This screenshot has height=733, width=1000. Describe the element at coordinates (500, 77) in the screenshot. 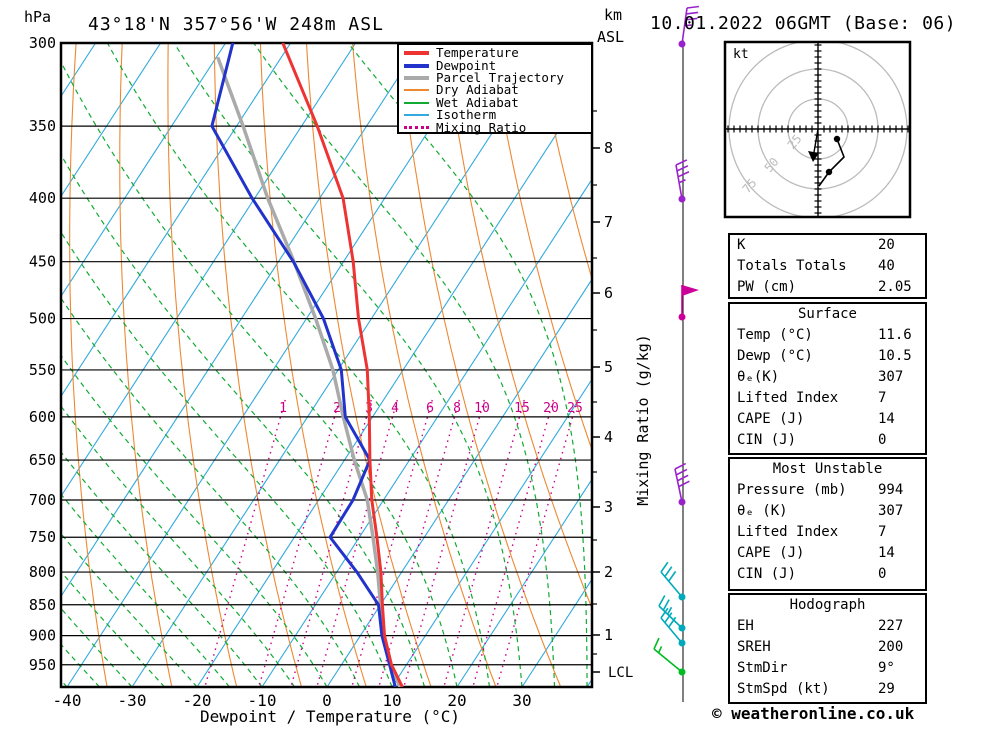

I see `legend-item-label: Parcel Trajectory` at that location.